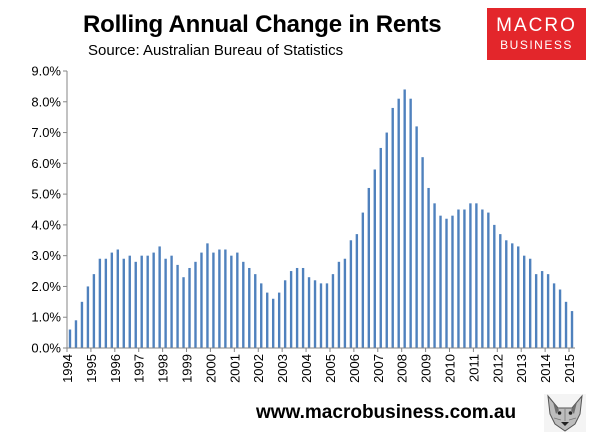  Describe the element at coordinates (258, 368) in the screenshot. I see `x-tick-label: 2002` at that location.